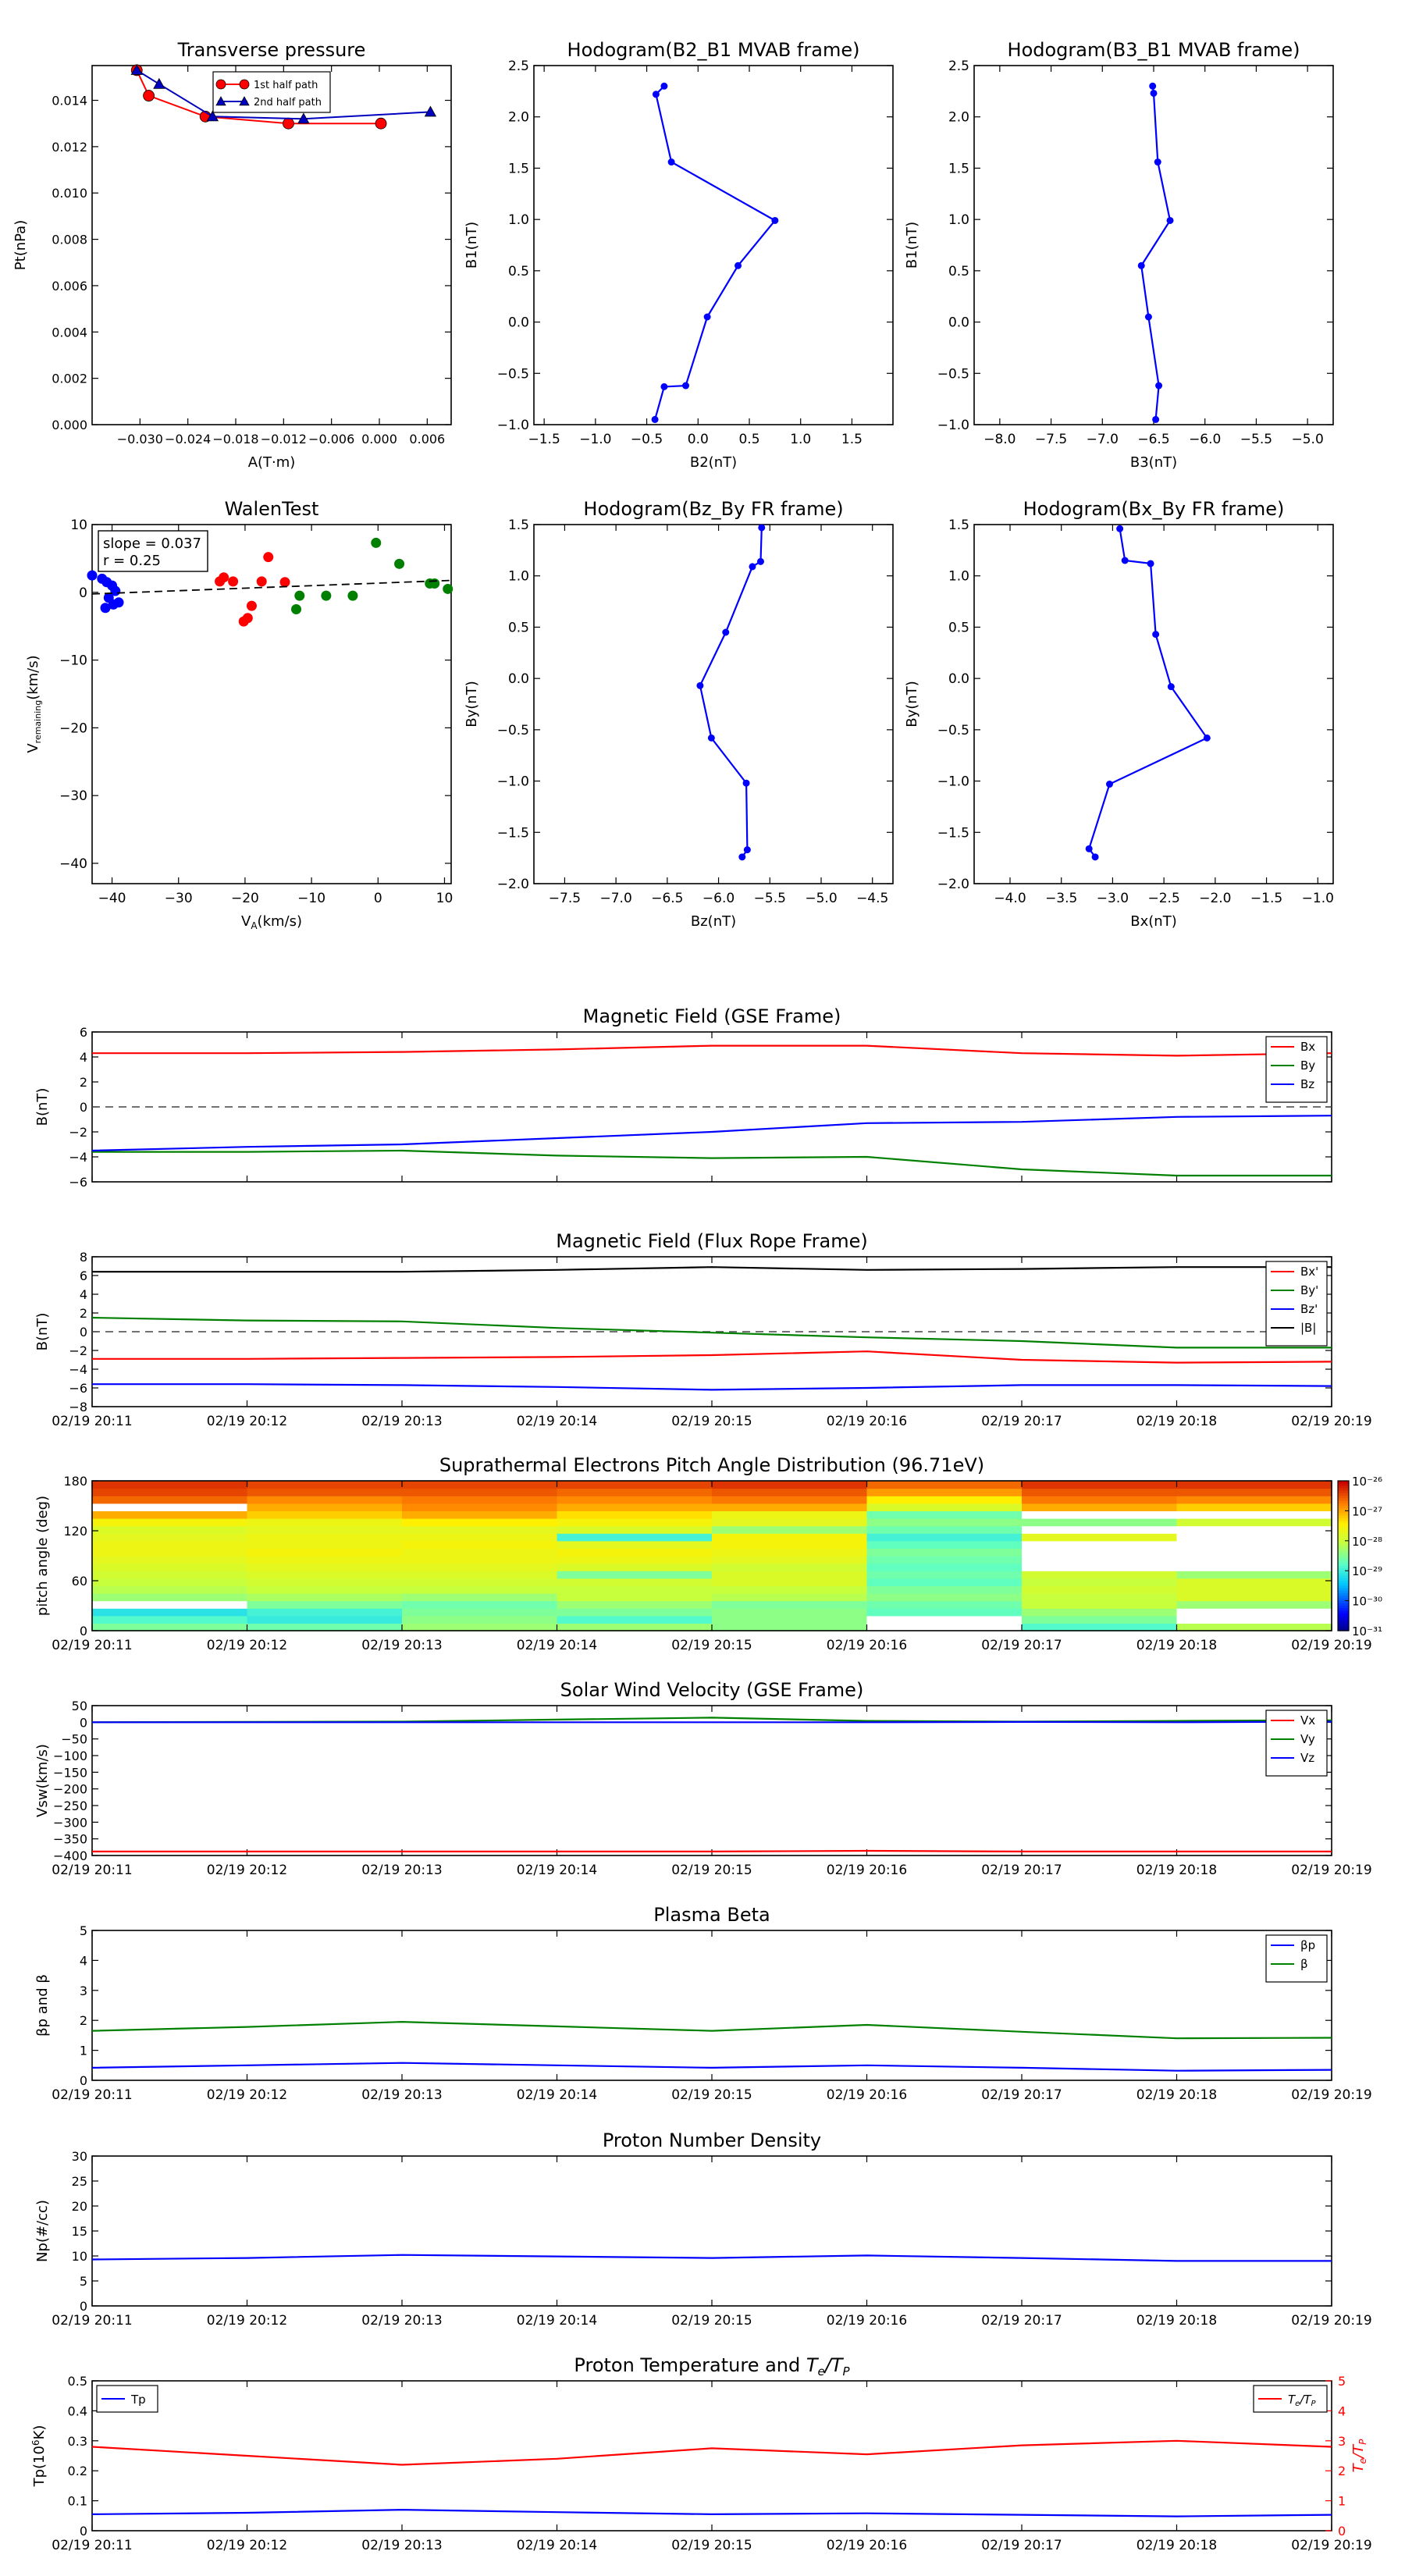 This screenshot has height=2576, width=1405. Describe the element at coordinates (1307, 1945) in the screenshot. I see `legend-label: βp` at that location.